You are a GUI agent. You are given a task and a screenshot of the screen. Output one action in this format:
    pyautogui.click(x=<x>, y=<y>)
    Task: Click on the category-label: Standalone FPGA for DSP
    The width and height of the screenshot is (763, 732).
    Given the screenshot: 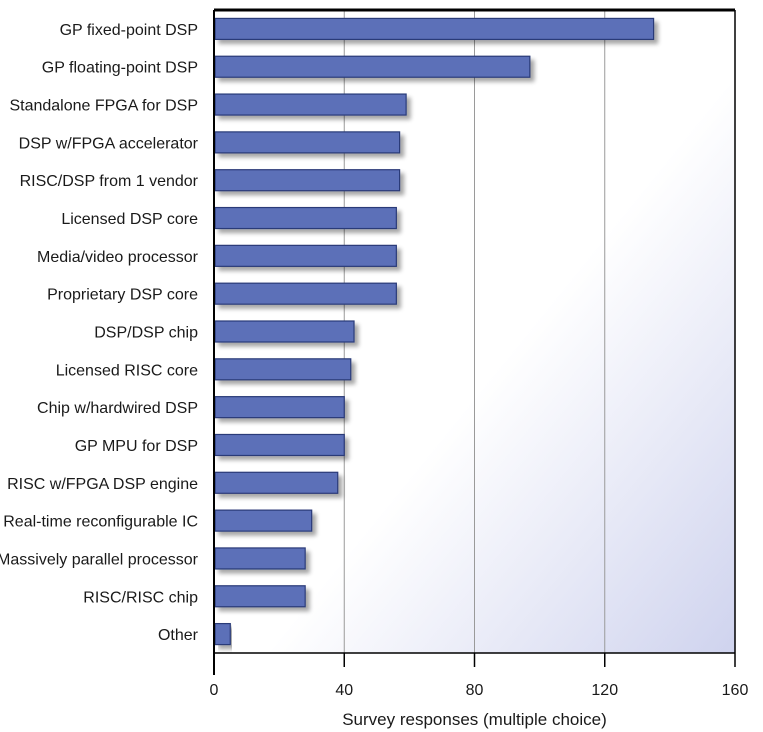 What is the action you would take?
    pyautogui.click(x=103, y=106)
    